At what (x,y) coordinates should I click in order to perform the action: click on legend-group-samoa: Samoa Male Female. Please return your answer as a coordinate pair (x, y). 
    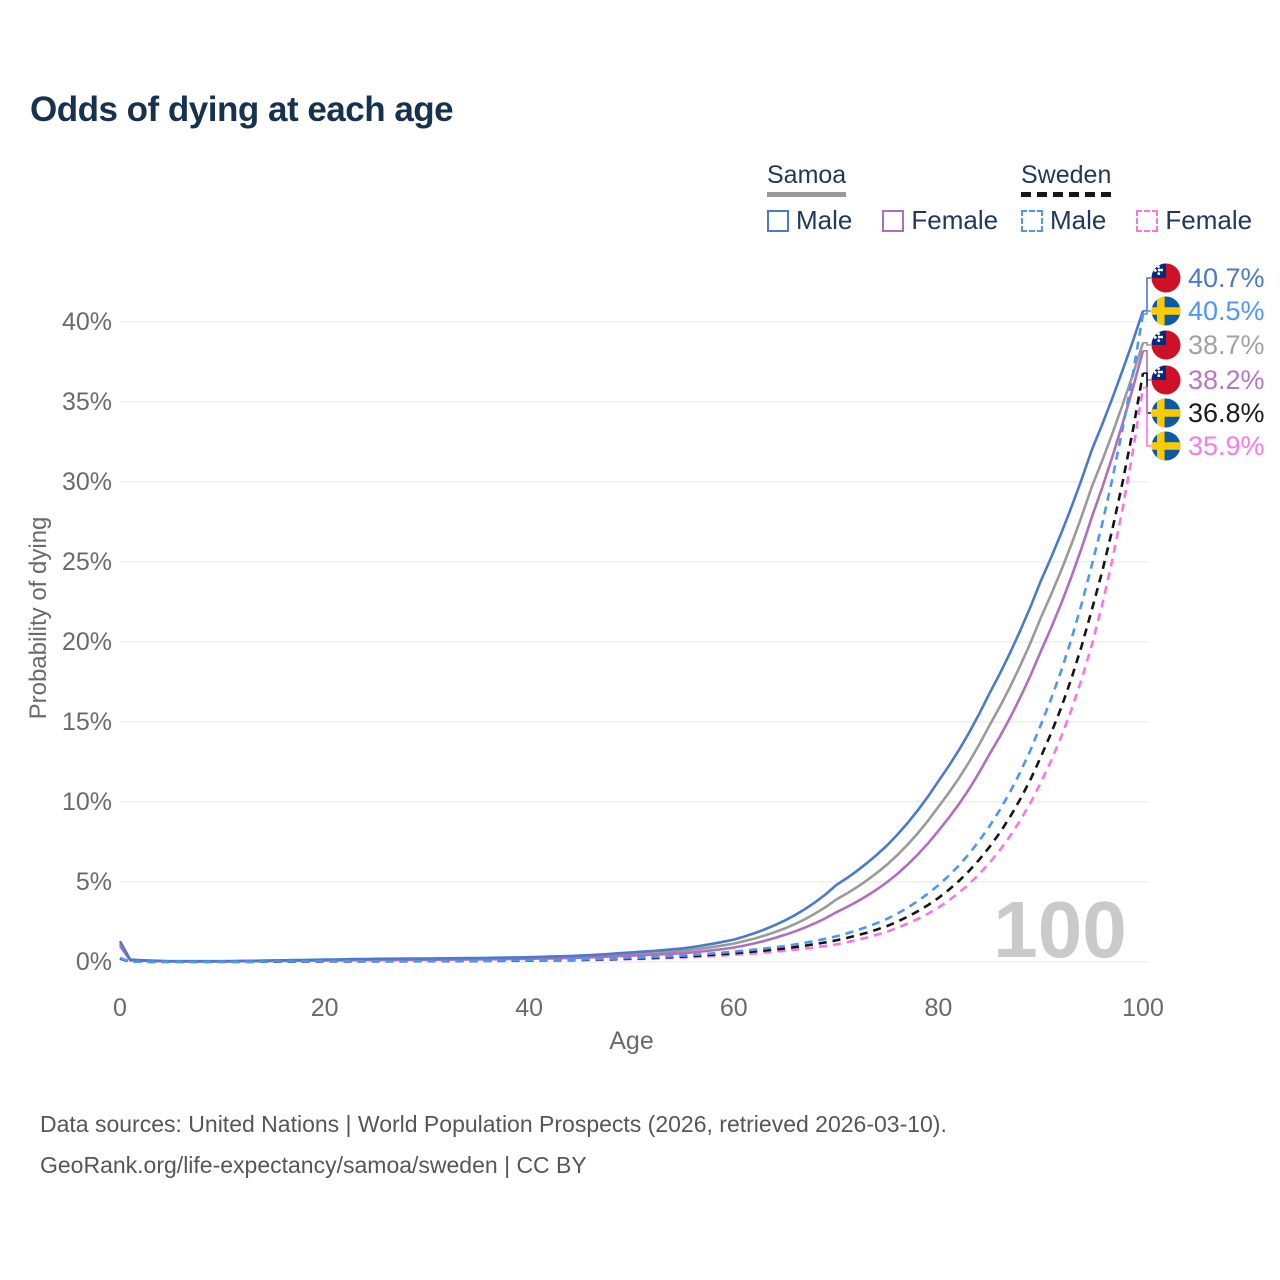
    Looking at the image, I should click on (882, 198).